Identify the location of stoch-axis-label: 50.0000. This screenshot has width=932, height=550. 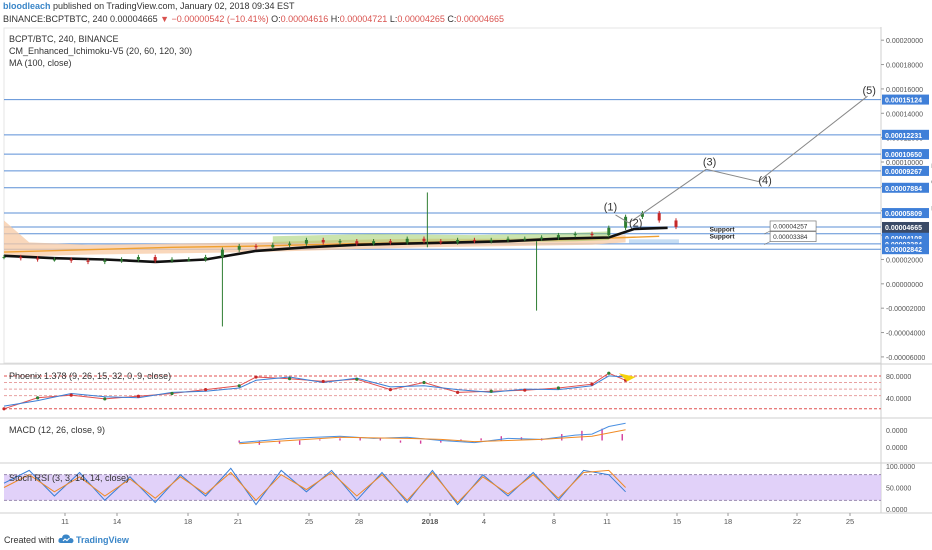
(898, 489).